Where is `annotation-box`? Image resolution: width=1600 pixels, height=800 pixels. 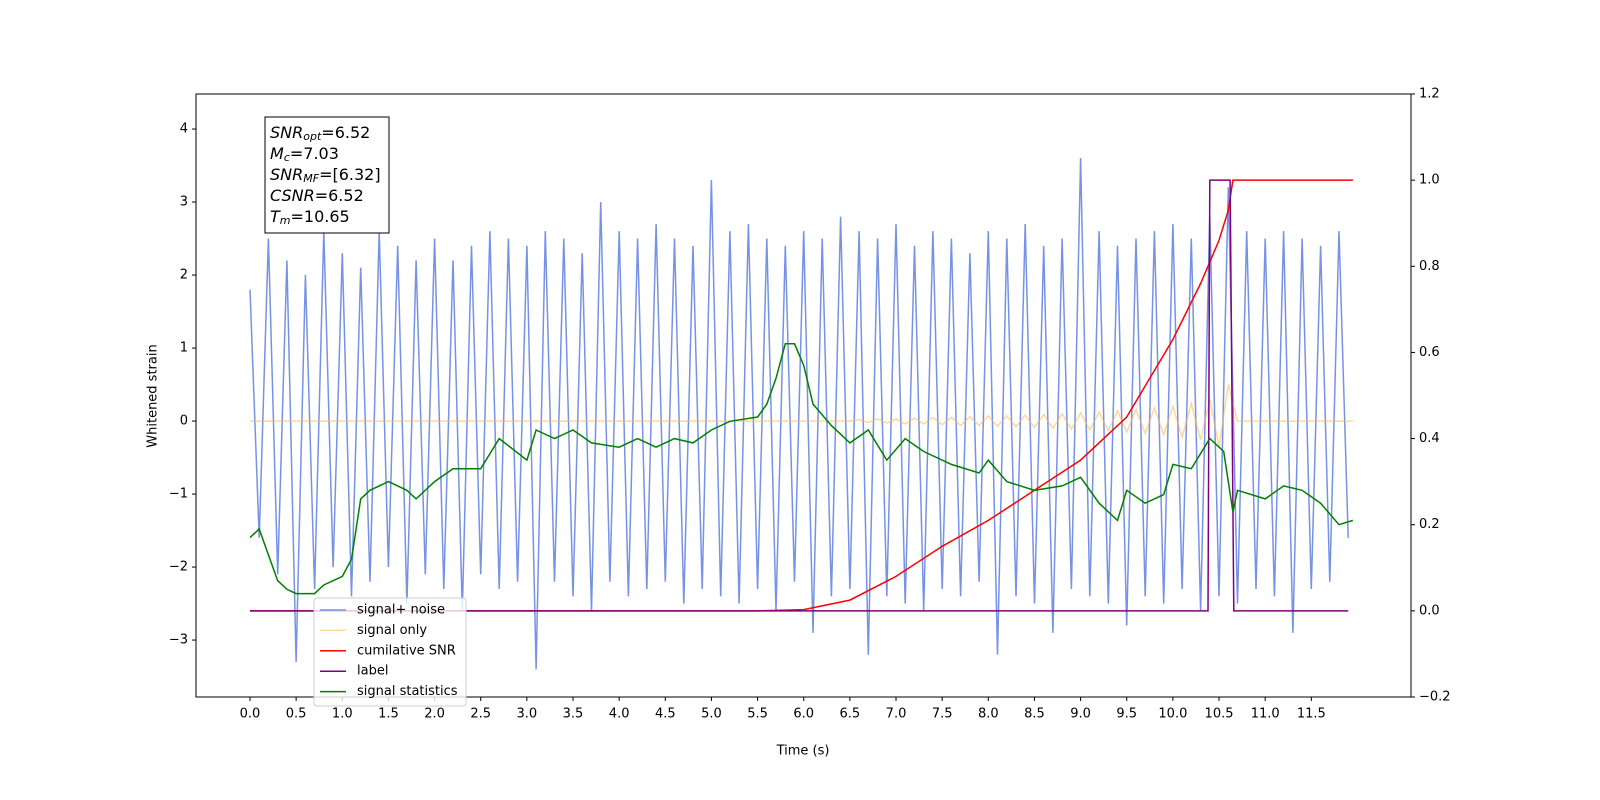
annotation-box is located at coordinates (327, 175).